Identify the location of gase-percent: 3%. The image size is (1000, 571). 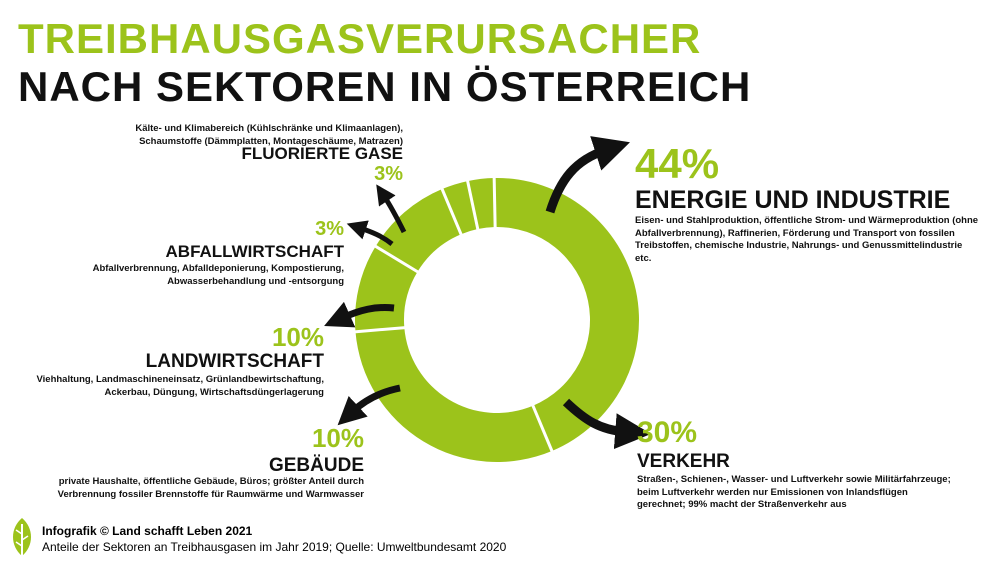
(388, 174).